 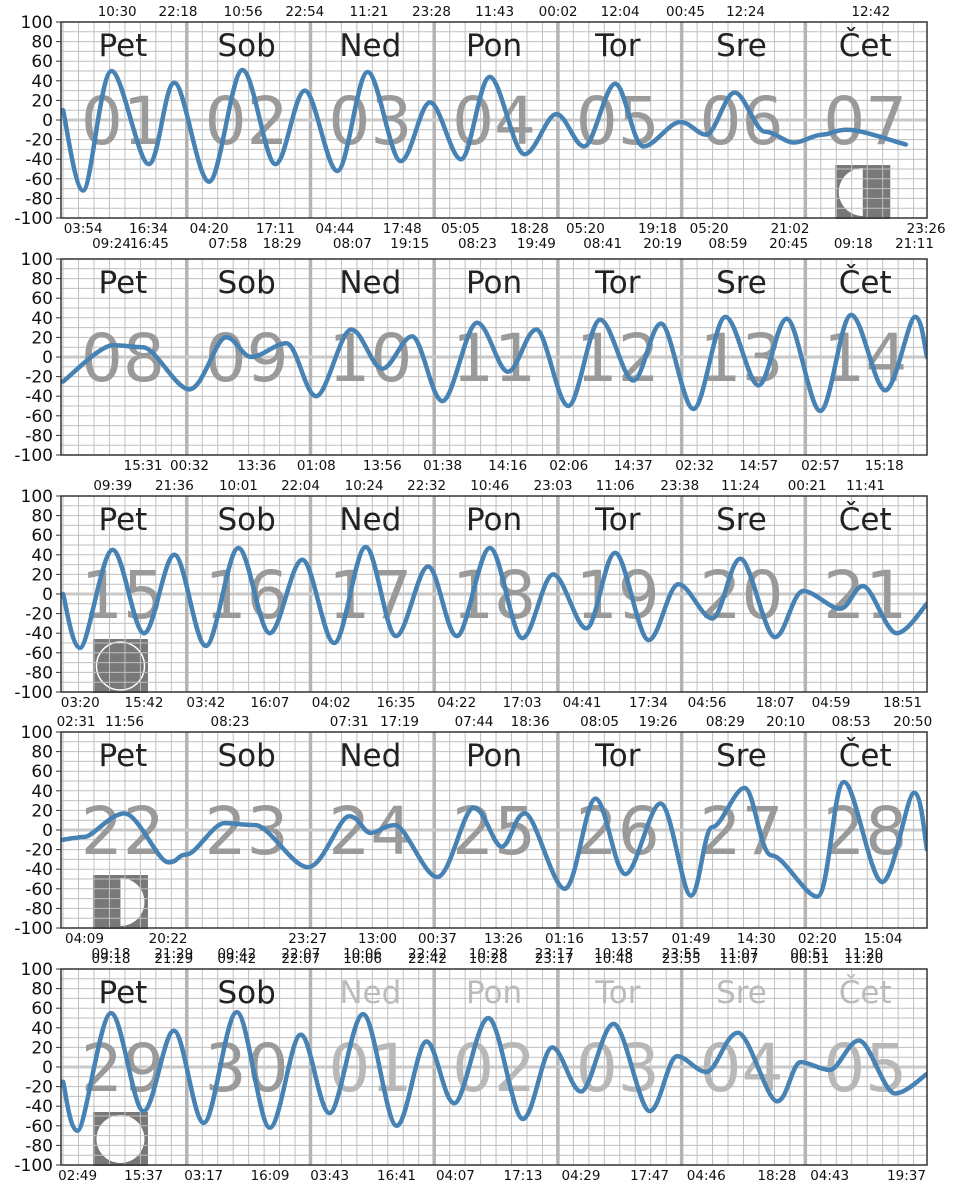 What do you see at coordinates (178, 12) in the screenshot?
I see `top-time-label: 22:18` at bounding box center [178, 12].